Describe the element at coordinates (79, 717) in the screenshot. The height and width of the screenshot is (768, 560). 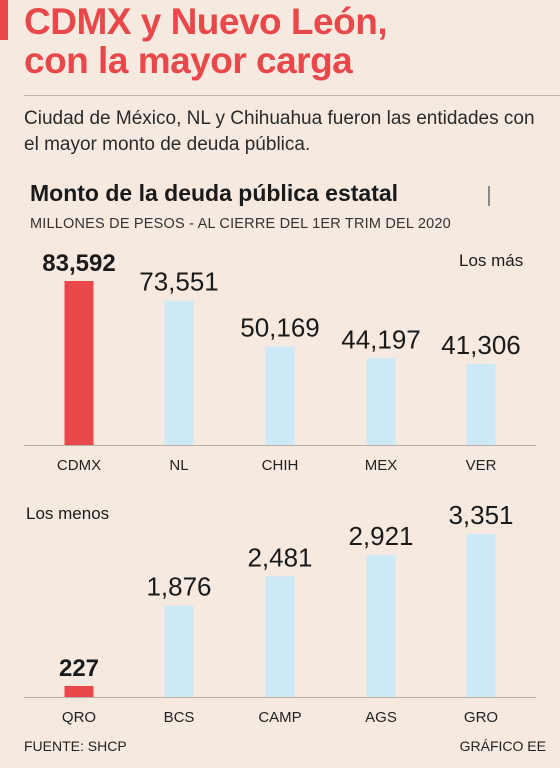
I see `category-label-qro: QRO` at that location.